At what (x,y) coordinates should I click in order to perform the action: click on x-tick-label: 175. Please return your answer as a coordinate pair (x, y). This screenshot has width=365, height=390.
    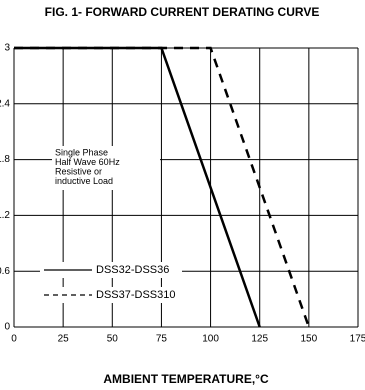
    Looking at the image, I should click on (357, 339).